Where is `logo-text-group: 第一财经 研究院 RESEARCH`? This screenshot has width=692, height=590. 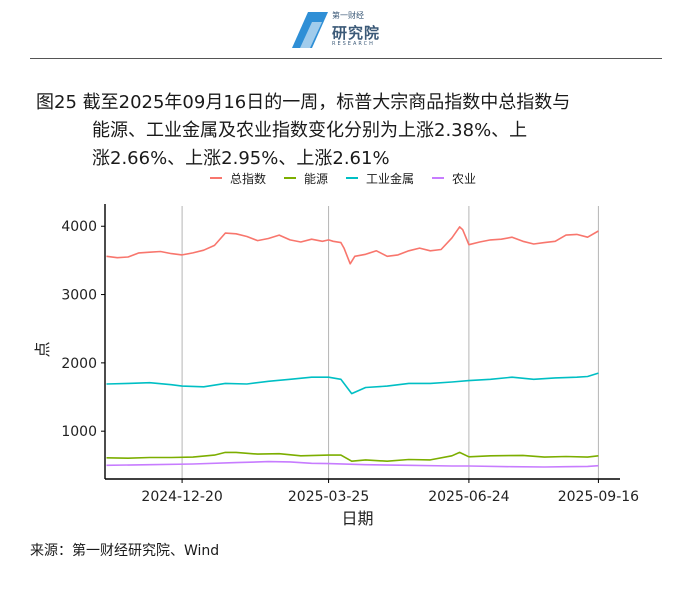 logo-text-group: 第一财经 研究院 RESEARCH is located at coordinates (348, 30).